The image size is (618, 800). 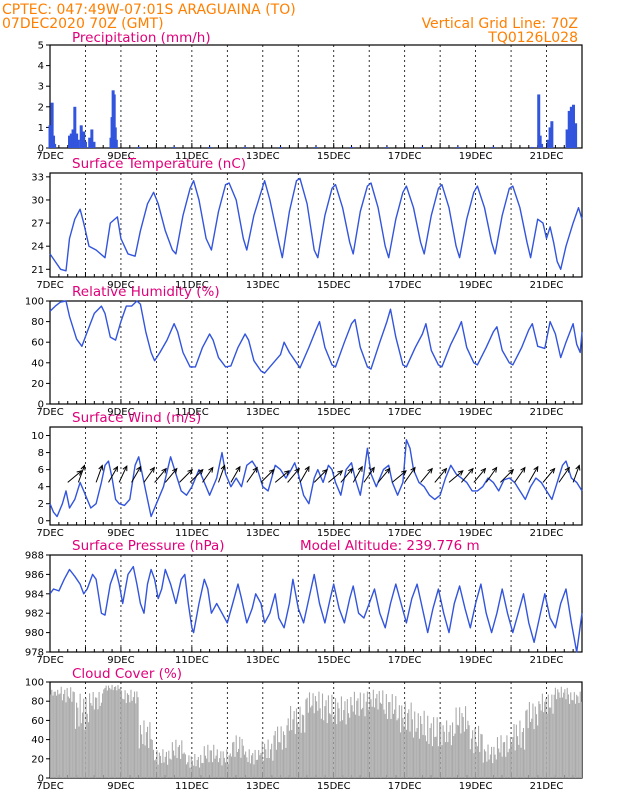 I want to click on y-tick-label: 6, so click(x=41, y=470).